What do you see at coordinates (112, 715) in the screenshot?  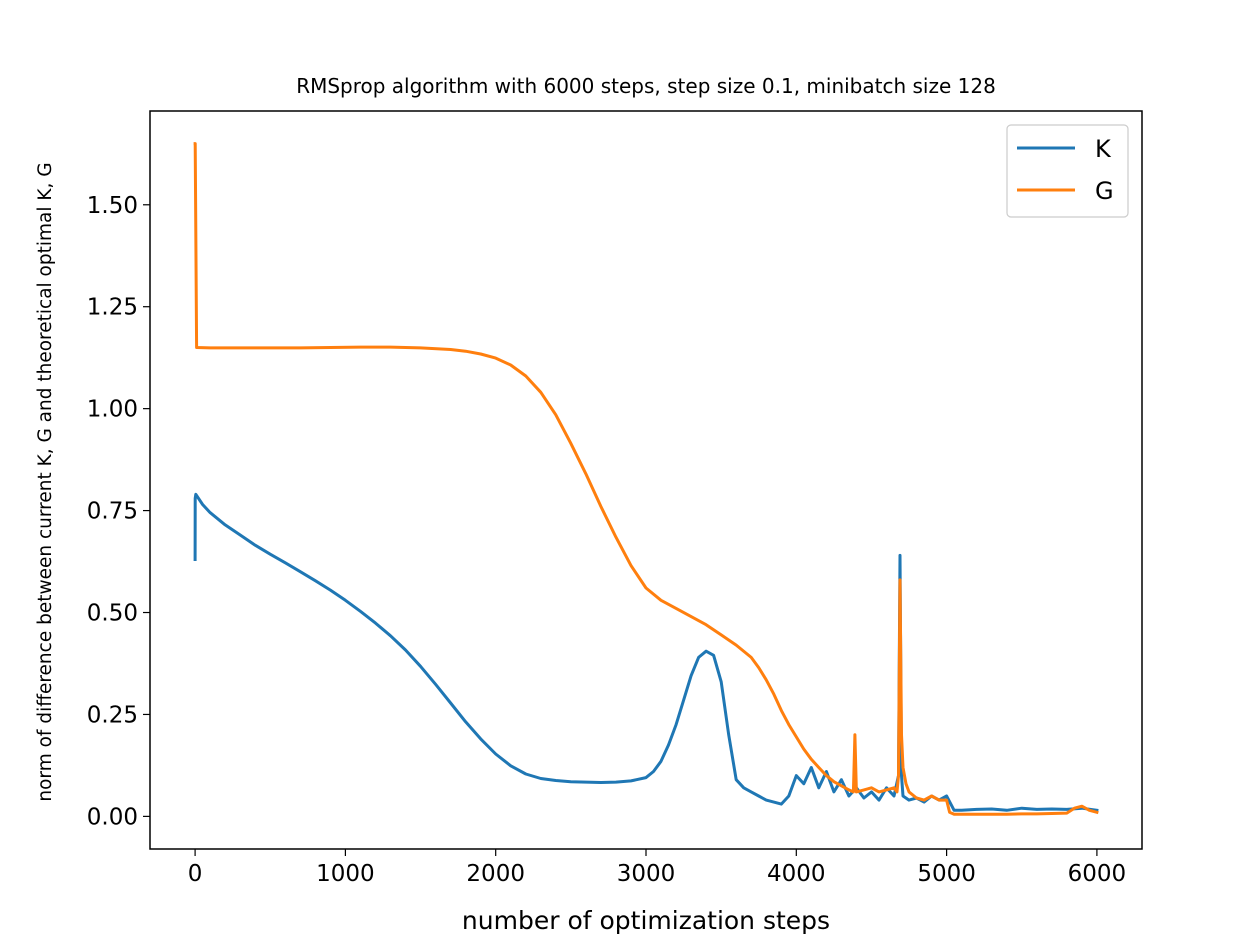 I see `y-tick-label: 0.25` at bounding box center [112, 715].